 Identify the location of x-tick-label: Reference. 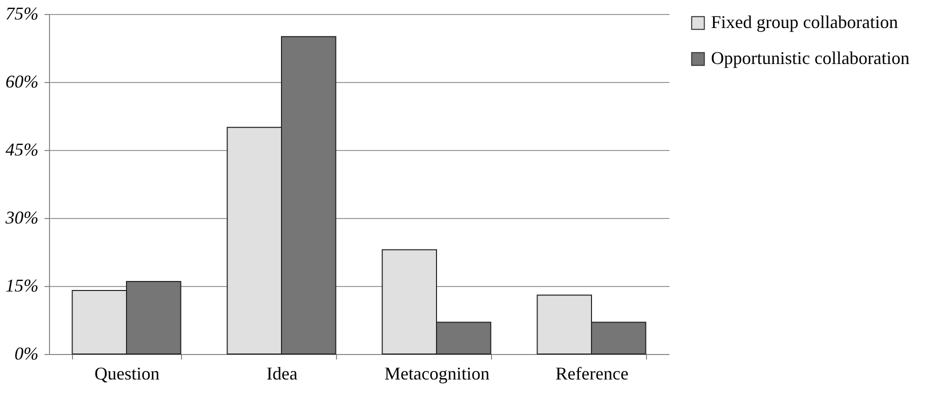
(592, 374).